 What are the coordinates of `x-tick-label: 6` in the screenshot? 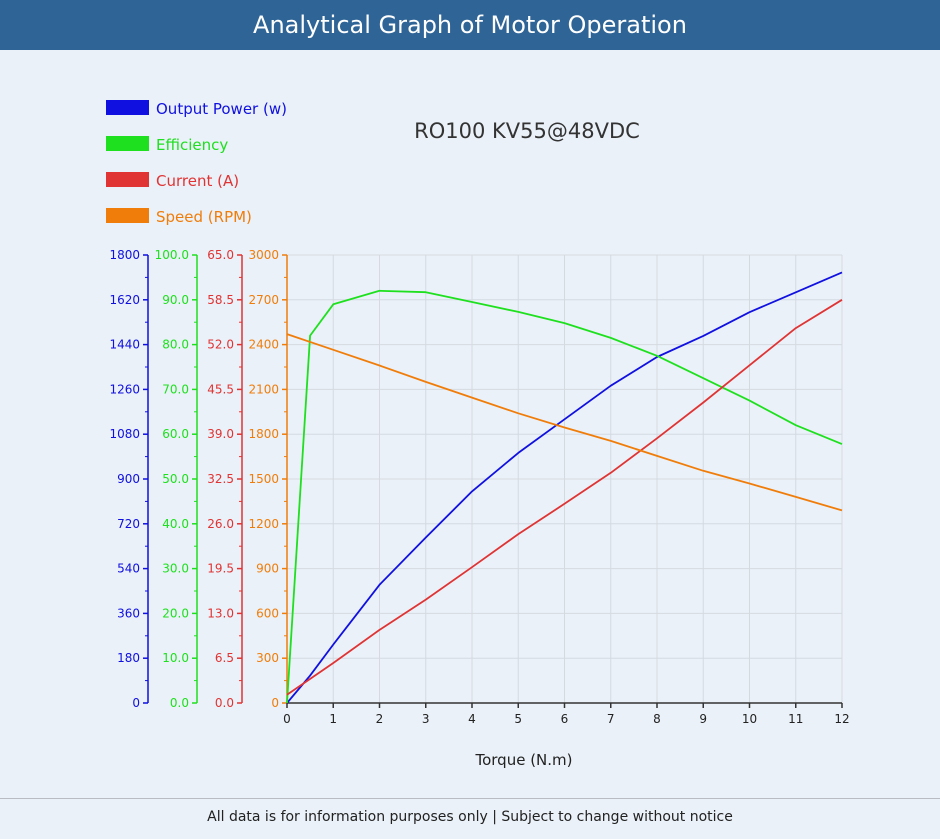 It's located at (565, 719).